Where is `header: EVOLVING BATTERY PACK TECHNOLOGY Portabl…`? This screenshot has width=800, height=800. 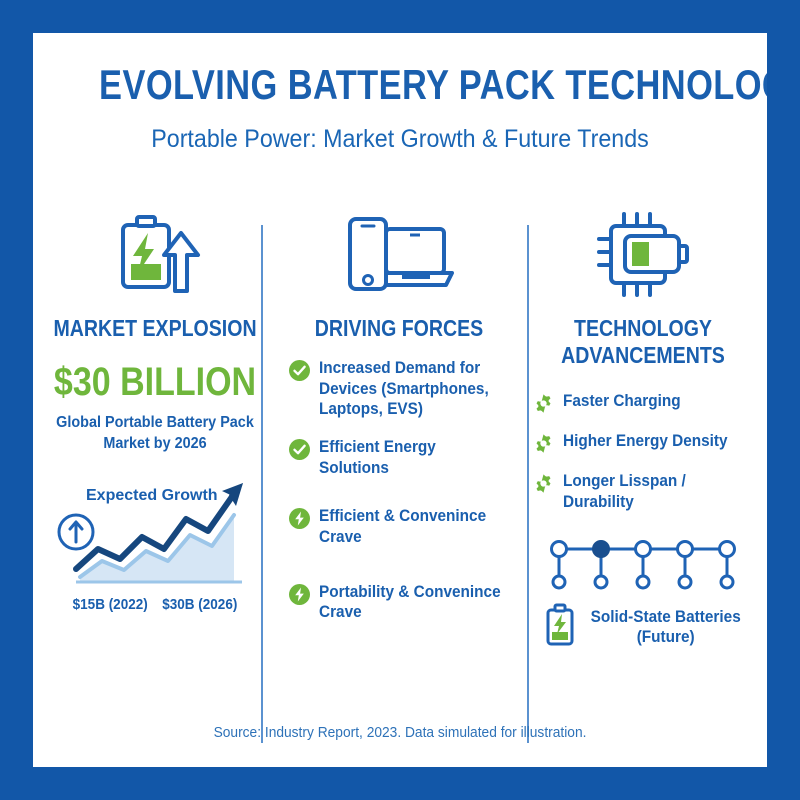 header: EVOLVING BATTERY PACK TECHNOLOGY Portabl… is located at coordinates (400, 93).